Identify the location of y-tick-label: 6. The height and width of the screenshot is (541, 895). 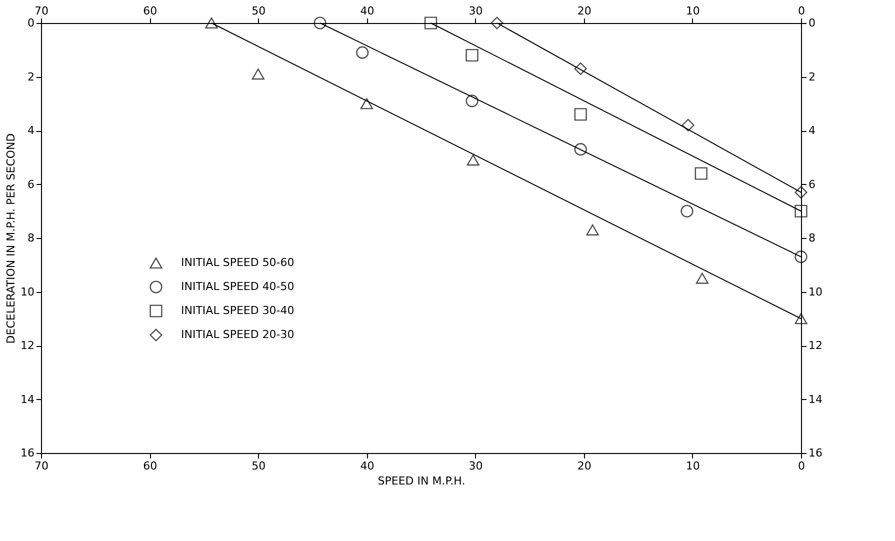
(31, 184).